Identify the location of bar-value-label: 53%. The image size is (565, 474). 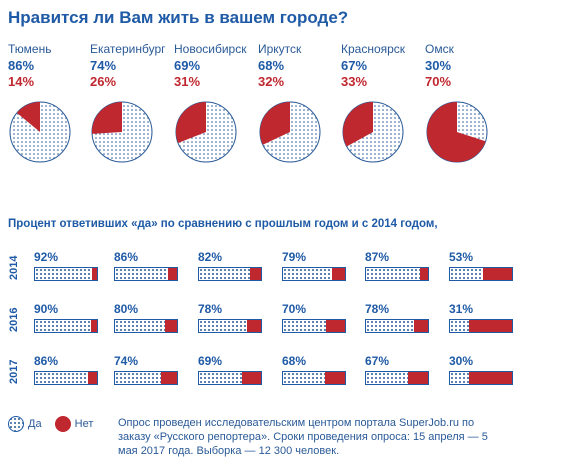
(461, 257).